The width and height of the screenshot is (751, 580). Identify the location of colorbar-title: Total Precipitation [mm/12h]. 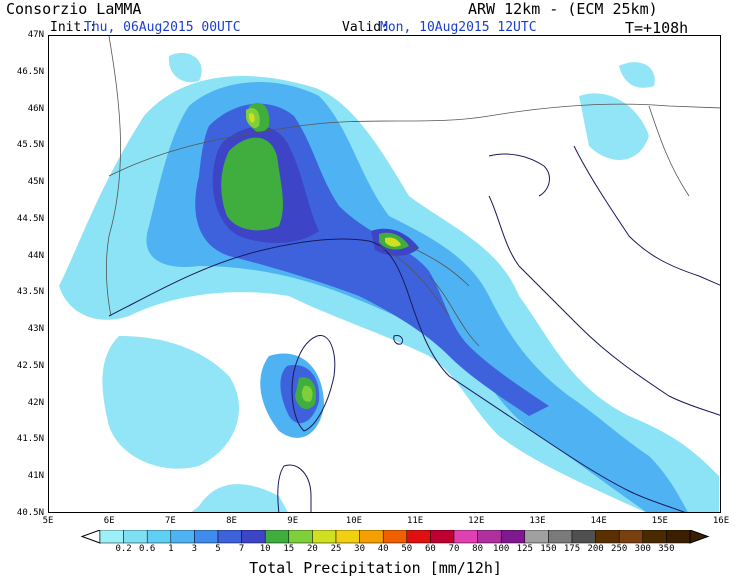
(375, 568).